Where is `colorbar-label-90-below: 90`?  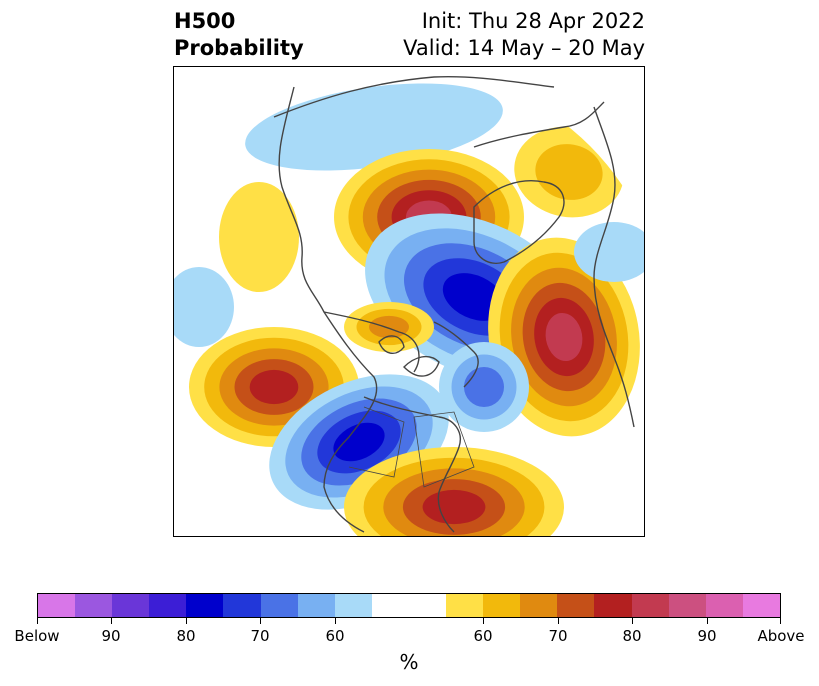 colorbar-label-90-below: 90 is located at coordinates (111, 636).